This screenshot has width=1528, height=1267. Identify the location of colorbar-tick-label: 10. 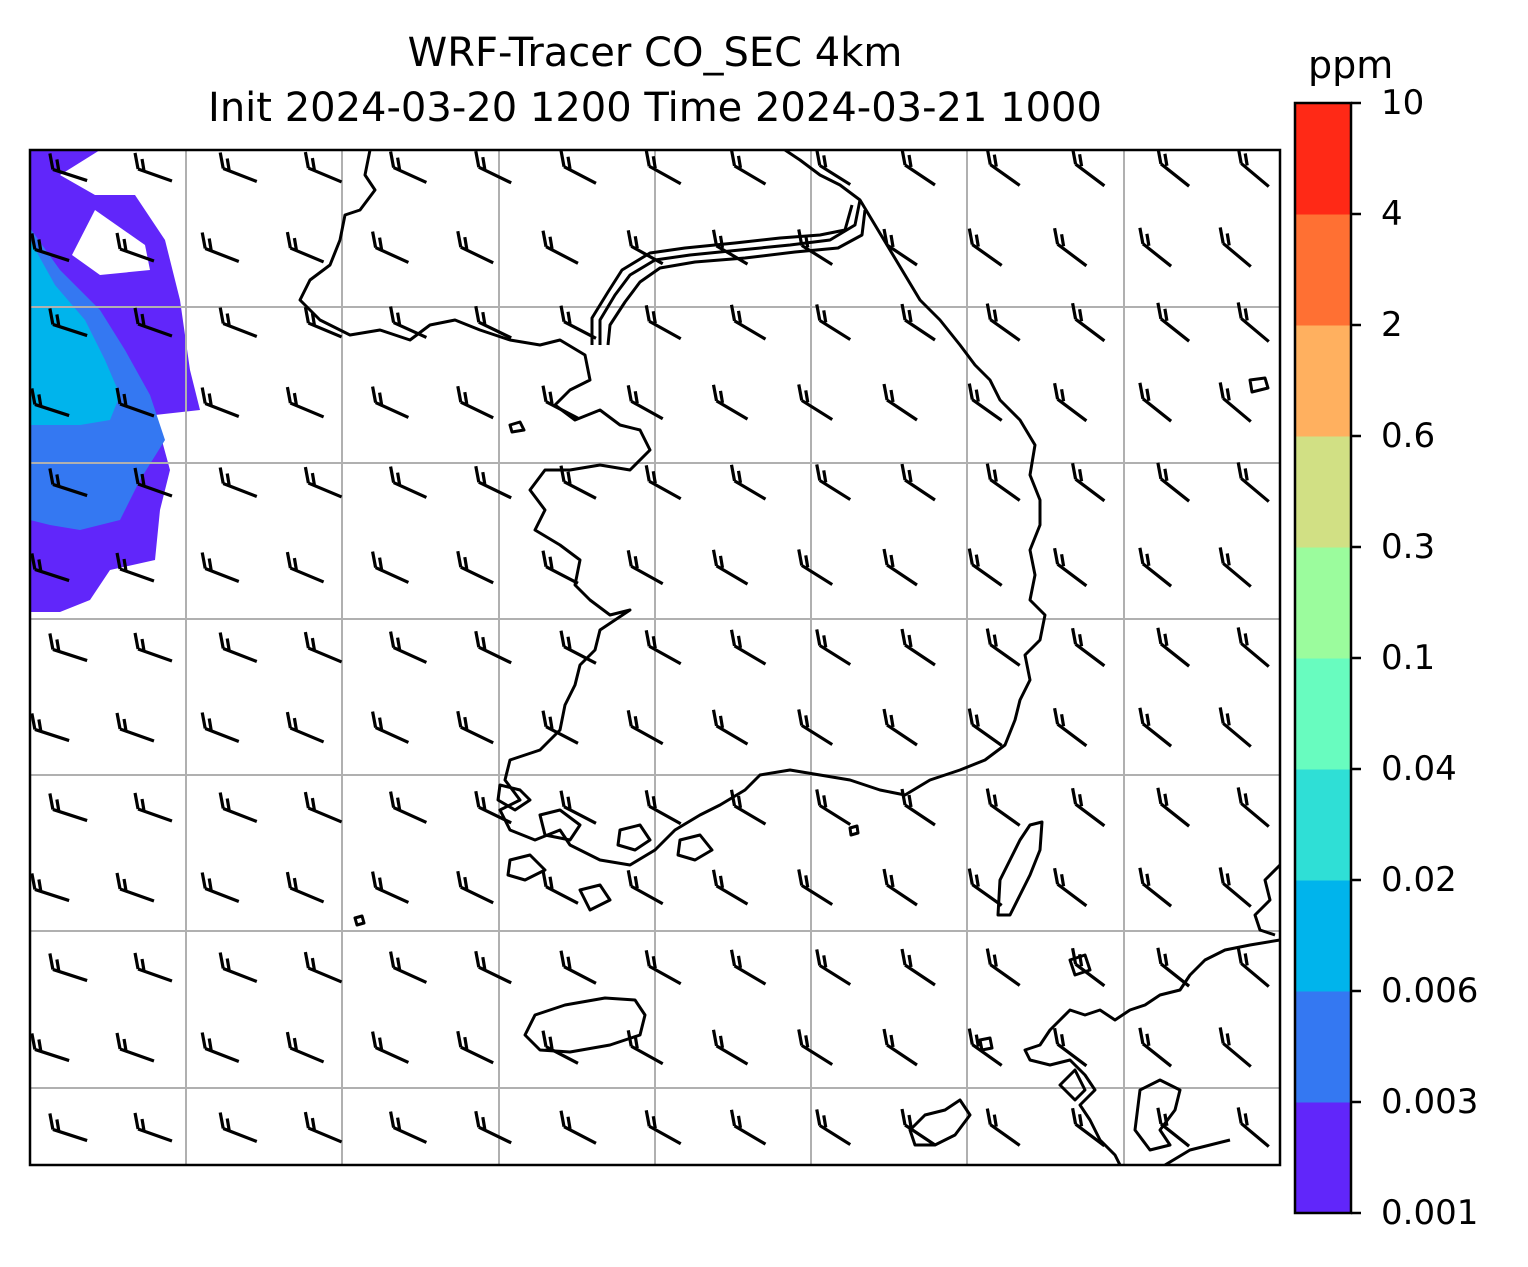
(1403, 103).